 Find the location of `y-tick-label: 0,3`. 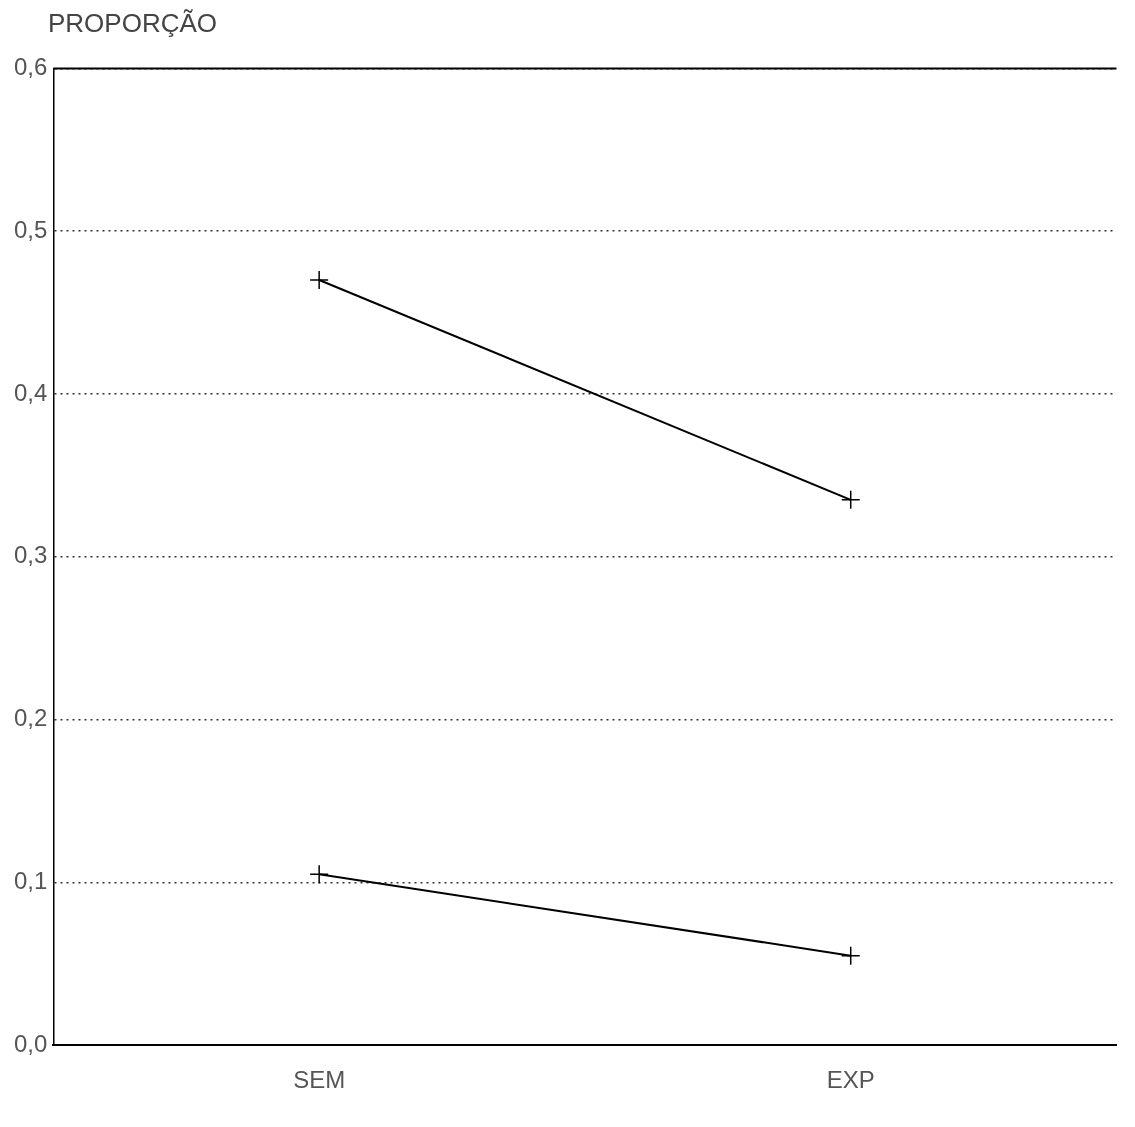

y-tick-label: 0,3 is located at coordinates (30, 555).